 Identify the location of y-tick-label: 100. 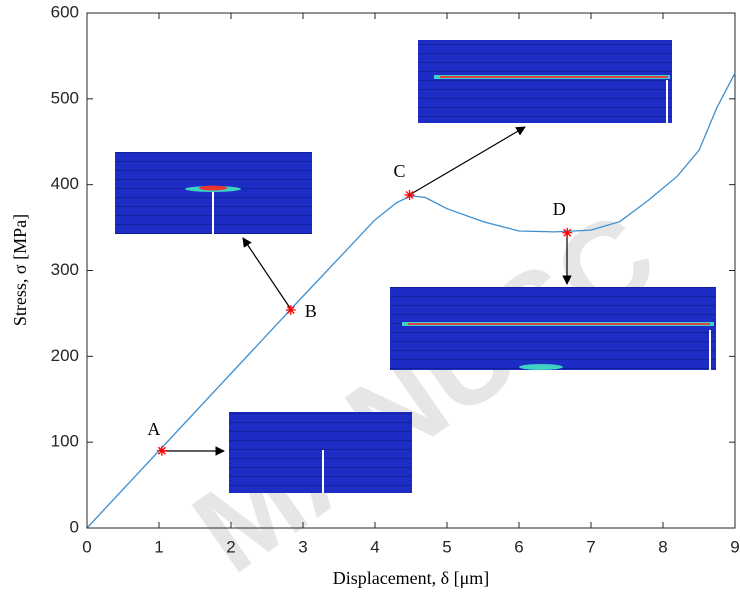
(65, 441).